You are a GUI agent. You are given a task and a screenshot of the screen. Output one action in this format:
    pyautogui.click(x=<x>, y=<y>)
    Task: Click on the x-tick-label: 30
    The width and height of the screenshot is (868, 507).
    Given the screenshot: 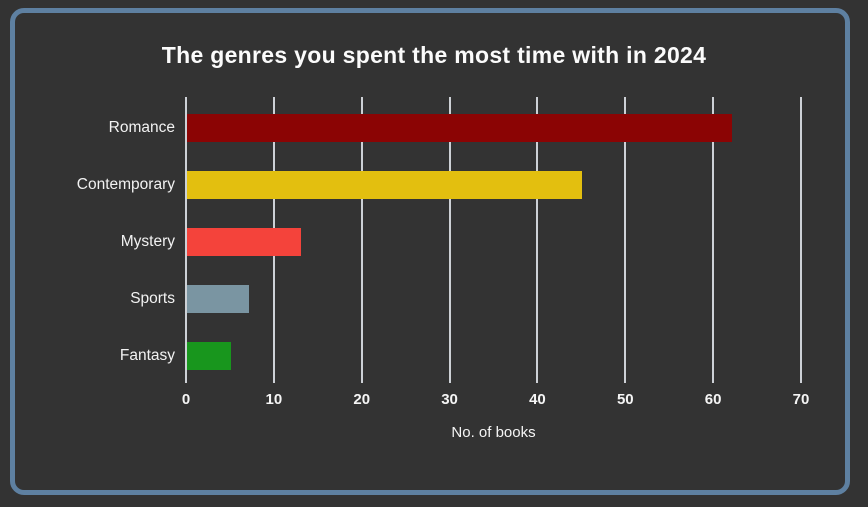 What is the action you would take?
    pyautogui.click(x=449, y=399)
    